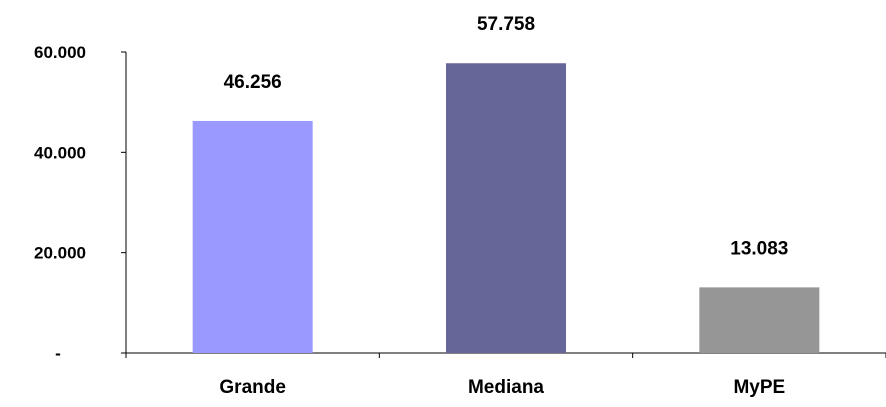 This screenshot has height=407, width=886. What do you see at coordinates (60, 152) in the screenshot?
I see `y-tick-label: 40.000` at bounding box center [60, 152].